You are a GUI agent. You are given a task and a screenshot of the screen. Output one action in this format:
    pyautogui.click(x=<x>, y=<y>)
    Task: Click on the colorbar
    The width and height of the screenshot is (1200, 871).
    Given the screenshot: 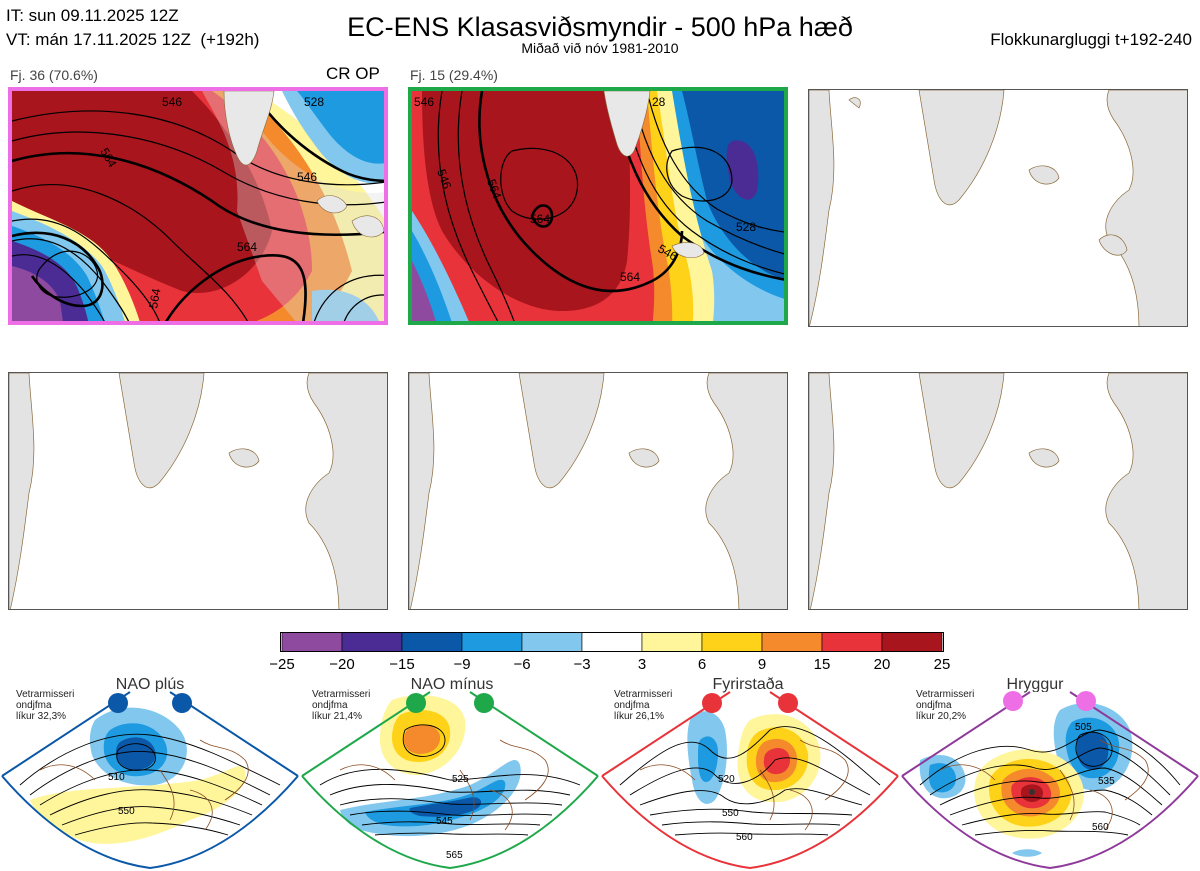 What is the action you would take?
    pyautogui.click(x=612, y=642)
    